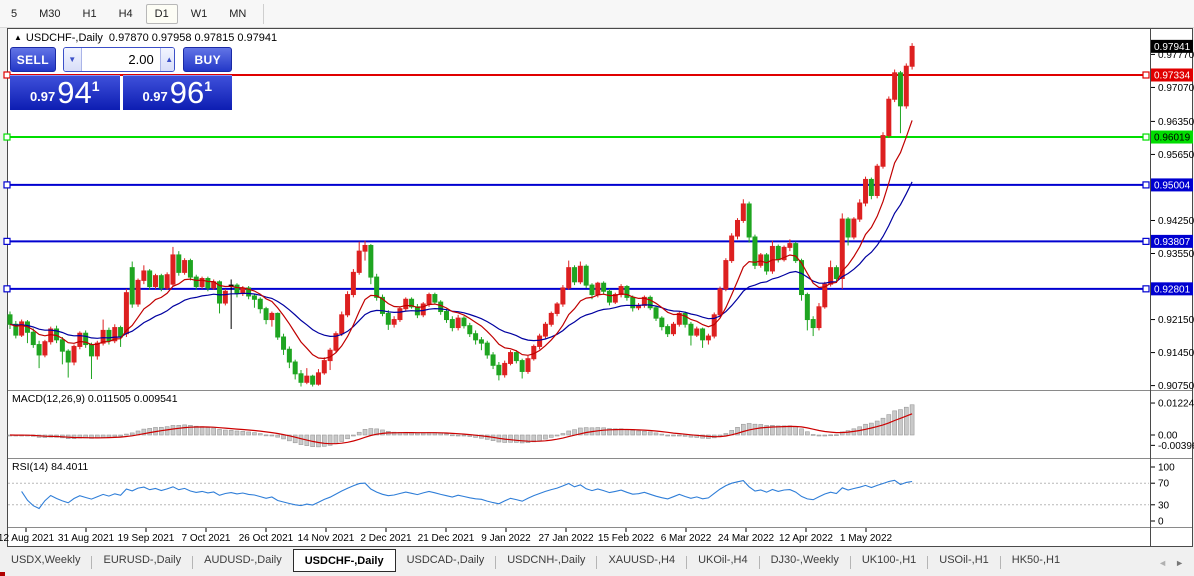 The image size is (1194, 576). Describe the element at coordinates (208, 59) in the screenshot. I see `buy-button: BUY` at that location.